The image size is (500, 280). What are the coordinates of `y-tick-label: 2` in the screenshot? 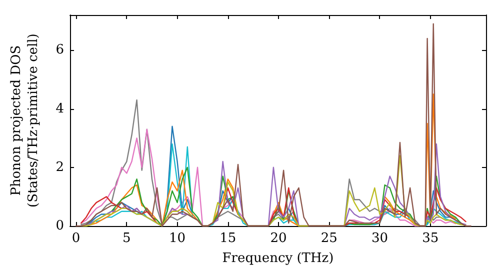 It's located at (60, 167).